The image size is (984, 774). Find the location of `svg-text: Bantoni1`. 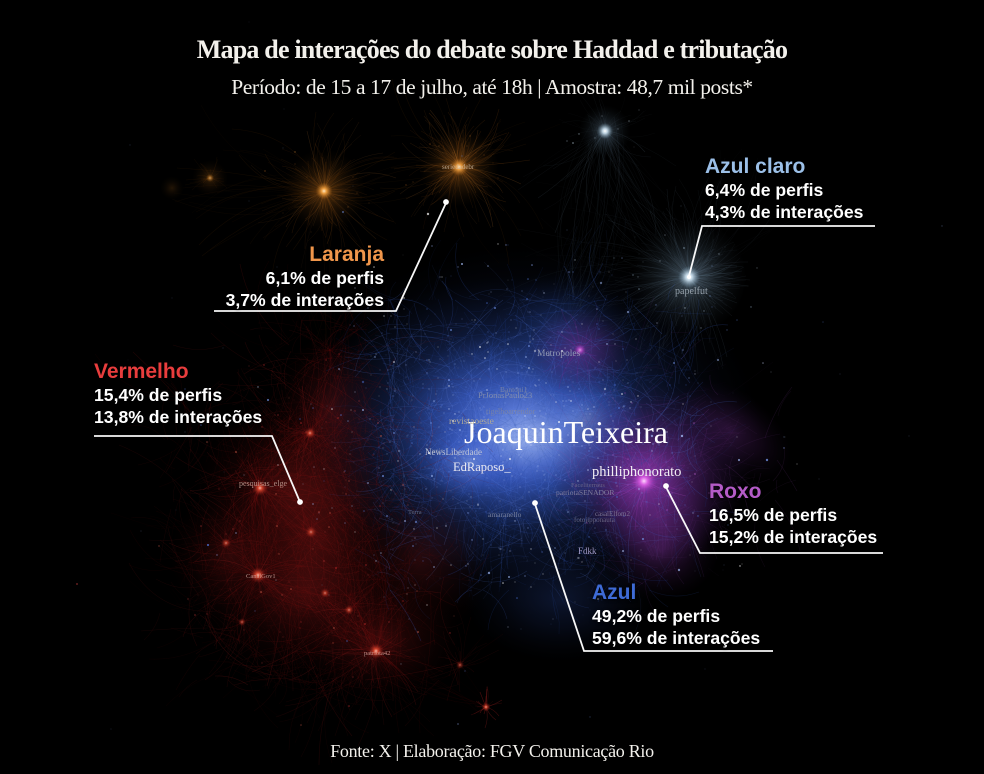

svg-text: Bantoni1 is located at coordinates (514, 389).